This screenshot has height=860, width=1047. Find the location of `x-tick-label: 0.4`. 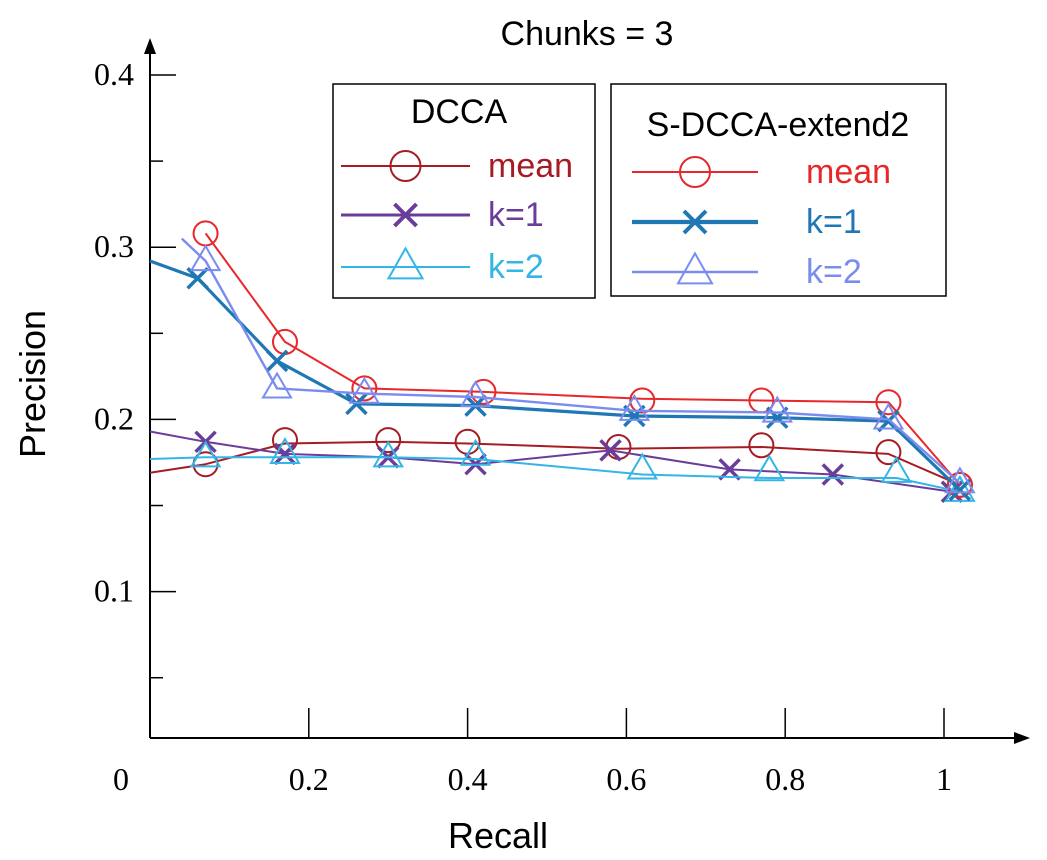

x-tick-label: 0.4 is located at coordinates (468, 779).